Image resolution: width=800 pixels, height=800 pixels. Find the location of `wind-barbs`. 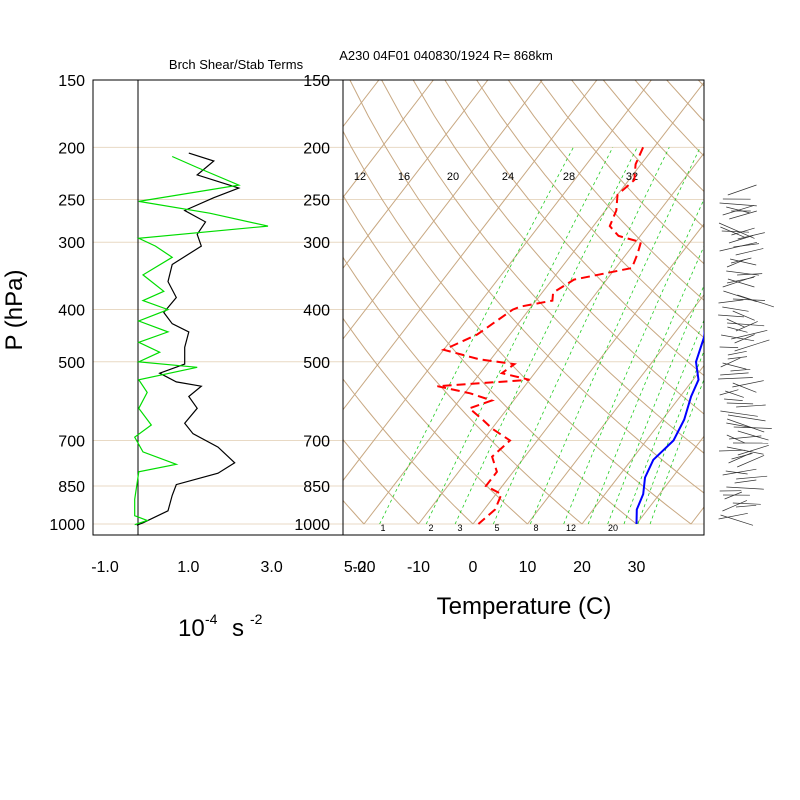

wind-barbs is located at coordinates (746, 355).